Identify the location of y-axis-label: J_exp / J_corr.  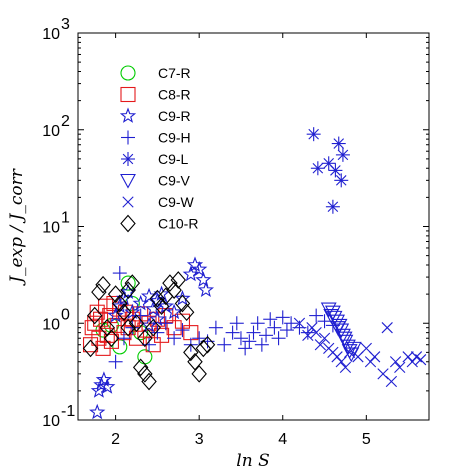
(17, 227).